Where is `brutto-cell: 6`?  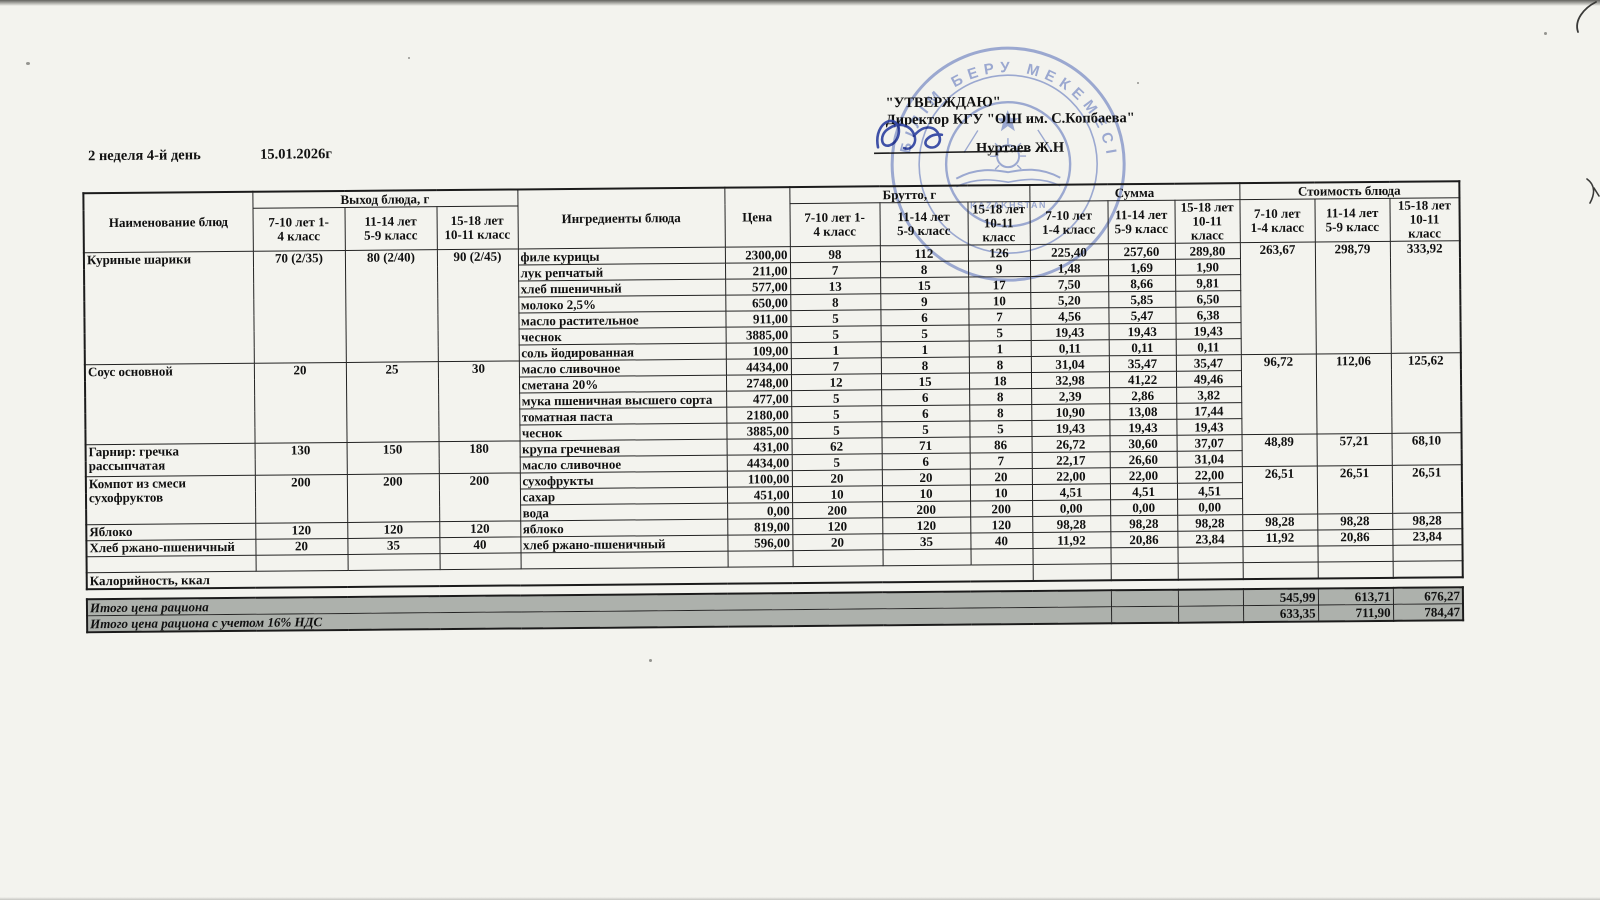 brutto-cell: 6 is located at coordinates (925, 461).